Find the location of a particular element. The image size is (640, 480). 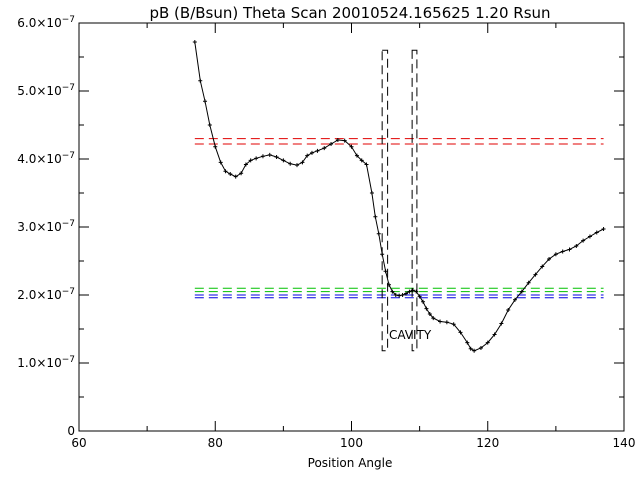

x-tick-label: 120 is located at coordinates (487, 443).